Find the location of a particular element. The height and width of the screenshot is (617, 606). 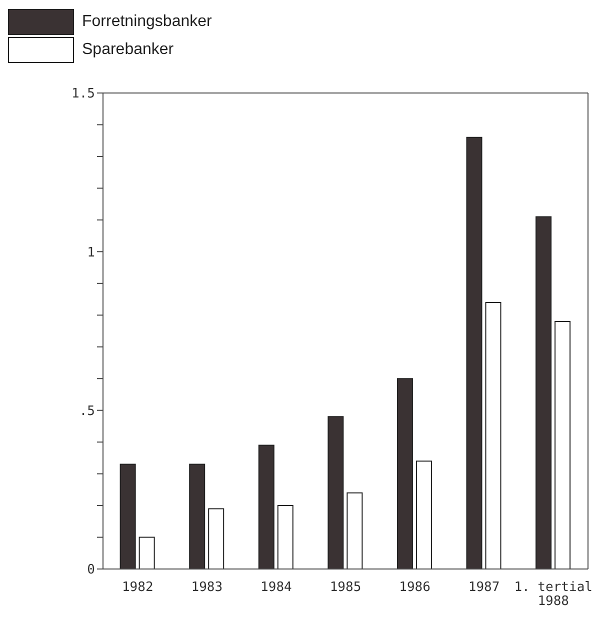

x-tick-label: 1. tertial 1988 is located at coordinates (553, 594).